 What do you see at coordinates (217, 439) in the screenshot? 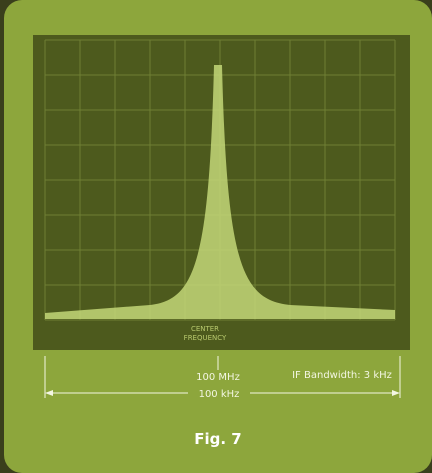
I see `caption: Fig. 7` at bounding box center [217, 439].